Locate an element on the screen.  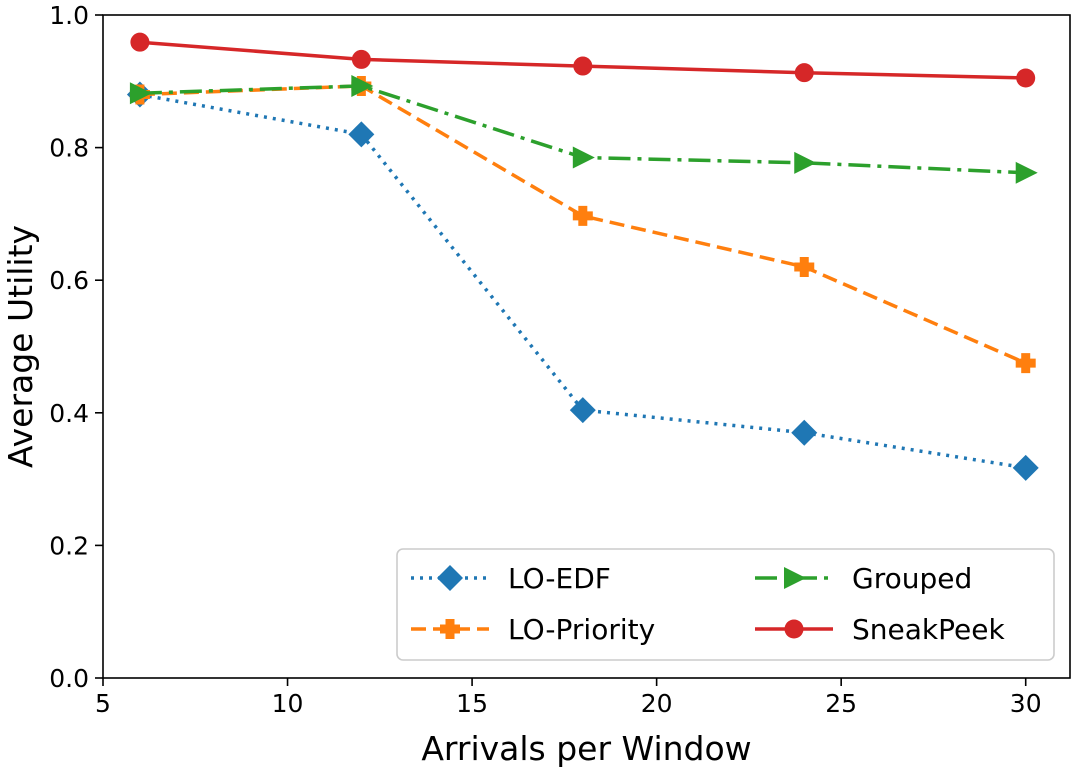
series-grouped is located at coordinates (583, 129).